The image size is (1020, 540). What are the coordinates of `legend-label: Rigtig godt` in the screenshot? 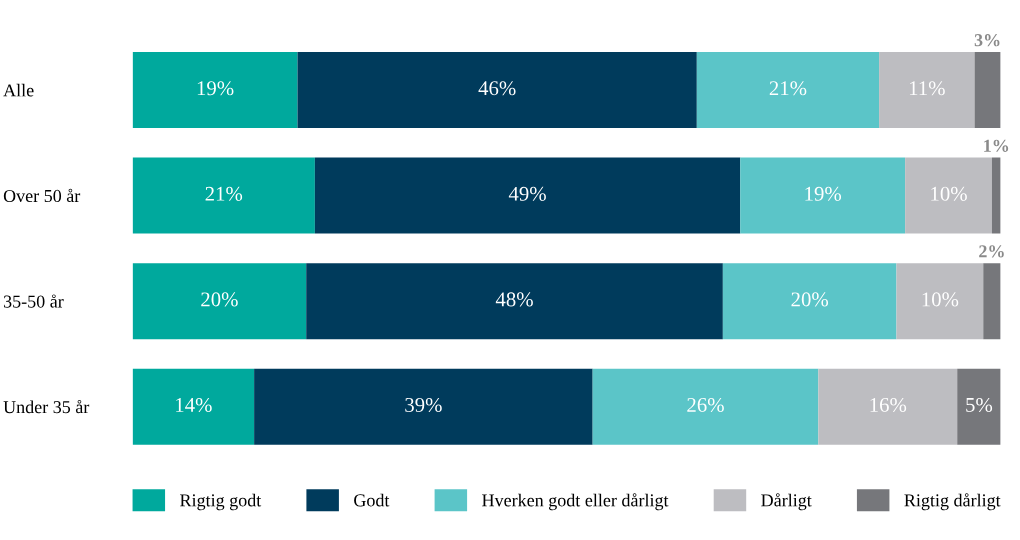 It's located at (221, 502).